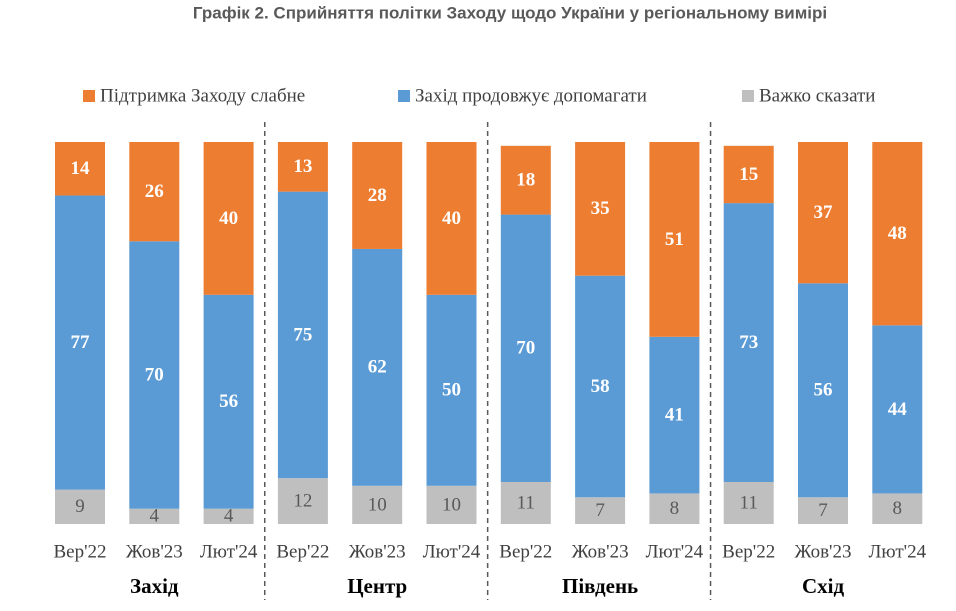  Describe the element at coordinates (377, 586) in the screenshot. I see `group-label: Центр` at that location.